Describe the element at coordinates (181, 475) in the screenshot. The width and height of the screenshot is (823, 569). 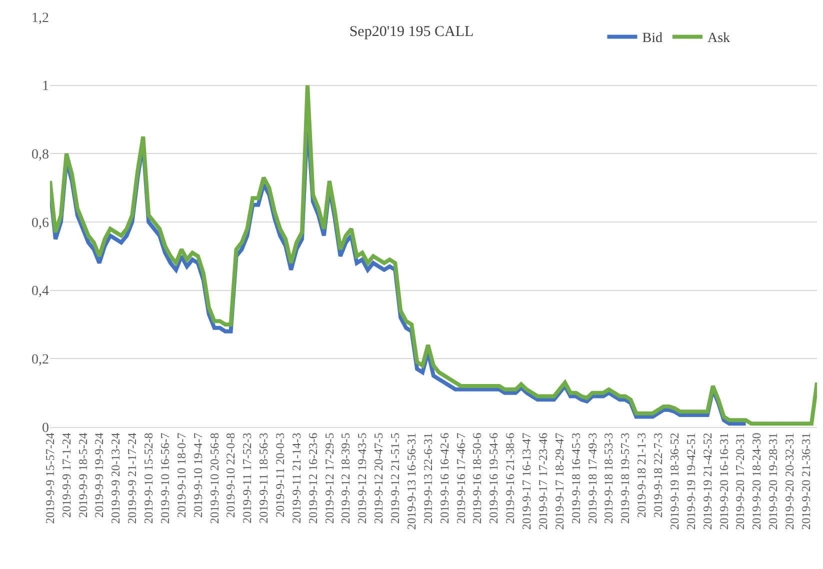
I see `x-tick-label: 2019-9-10 18-0-7` at that location.